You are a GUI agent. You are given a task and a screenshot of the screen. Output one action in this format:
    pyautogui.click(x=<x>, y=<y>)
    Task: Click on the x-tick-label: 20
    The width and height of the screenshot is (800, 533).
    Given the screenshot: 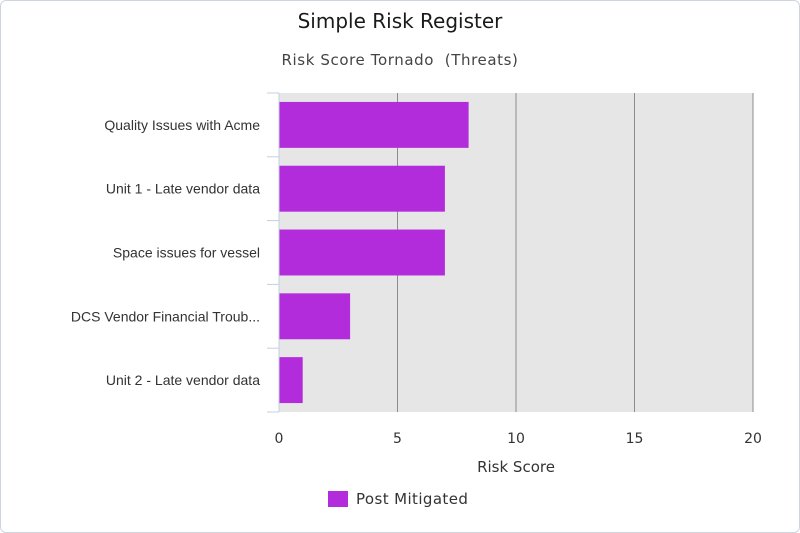 What is the action you would take?
    pyautogui.click(x=753, y=439)
    